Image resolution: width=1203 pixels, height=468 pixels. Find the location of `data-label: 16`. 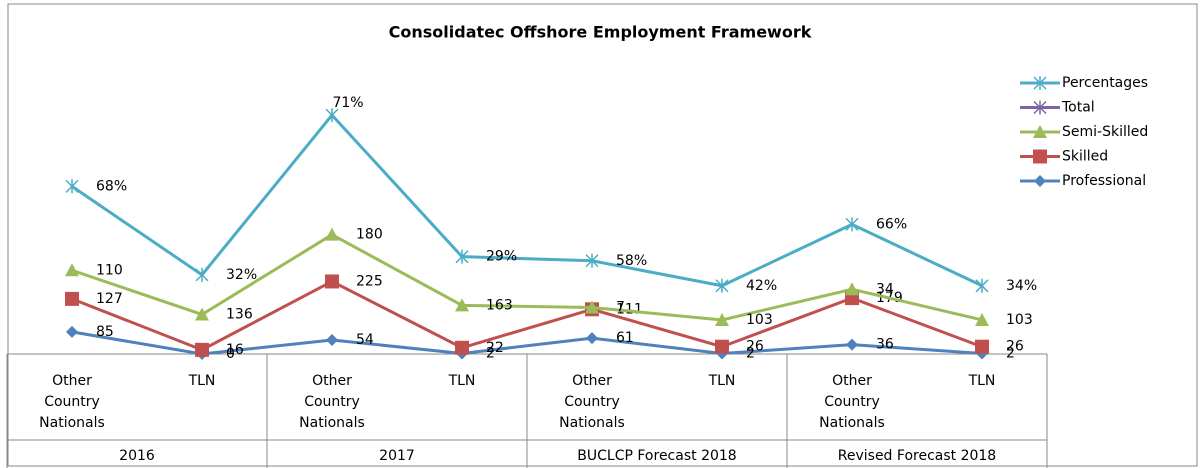

data-label: 16 is located at coordinates (235, 350).